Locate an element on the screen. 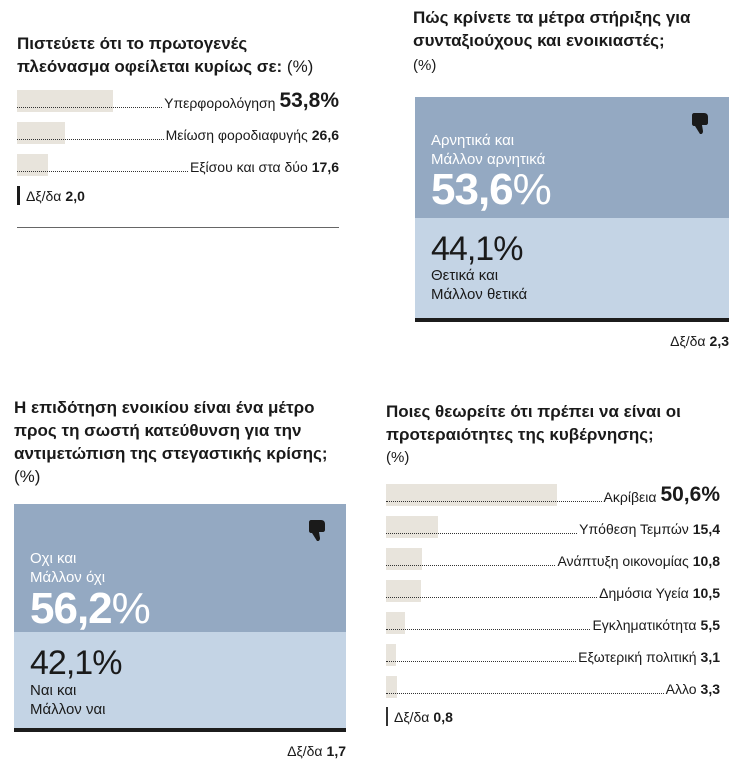 Image resolution: width=752 pixels, height=766 pixels. category-label: Μείωση φοροδιαφυγής is located at coordinates (236, 135).